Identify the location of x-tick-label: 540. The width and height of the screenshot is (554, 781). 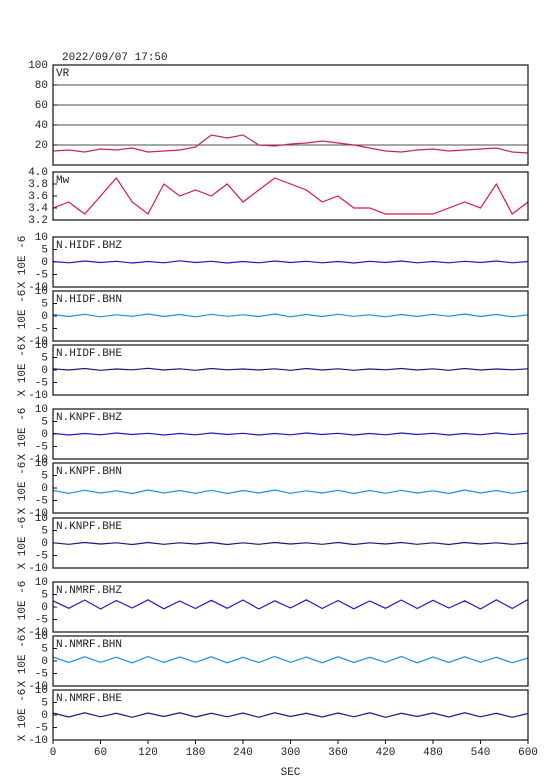
(481, 753).